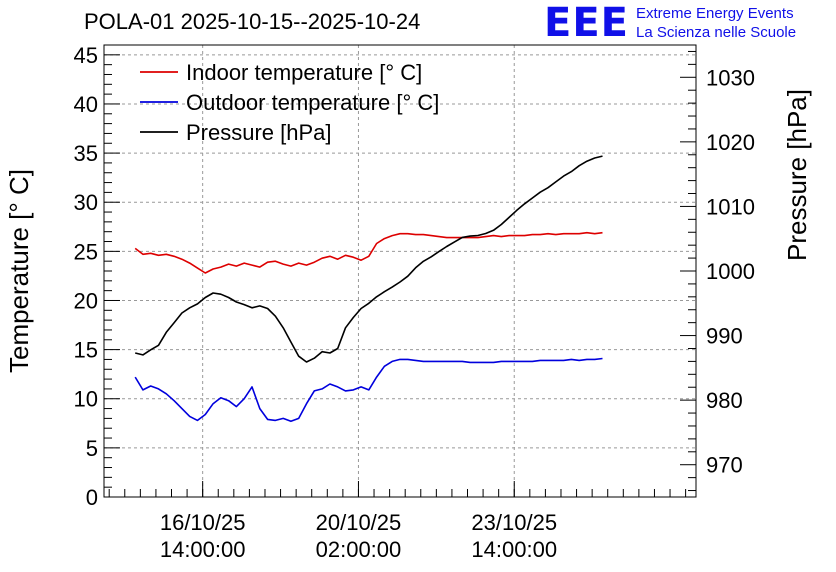 The width and height of the screenshot is (836, 572). I want to click on y-tick-label: 20, so click(86, 300).